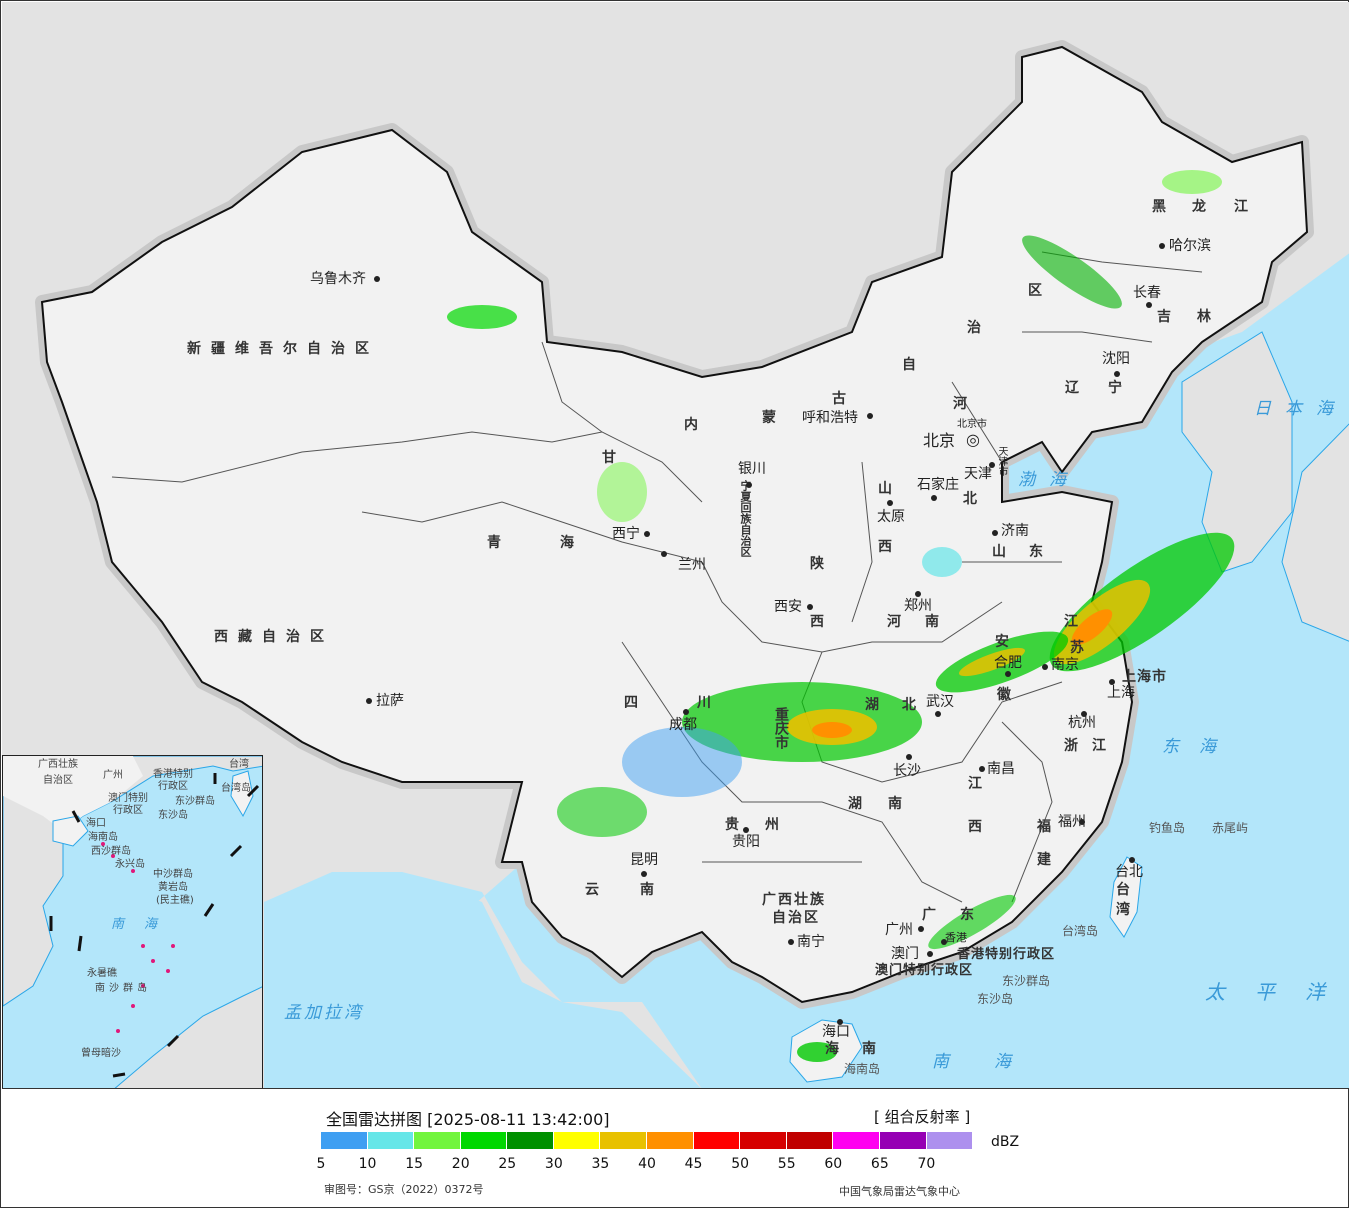  I want to click on city-label: 北京市, so click(972, 424).